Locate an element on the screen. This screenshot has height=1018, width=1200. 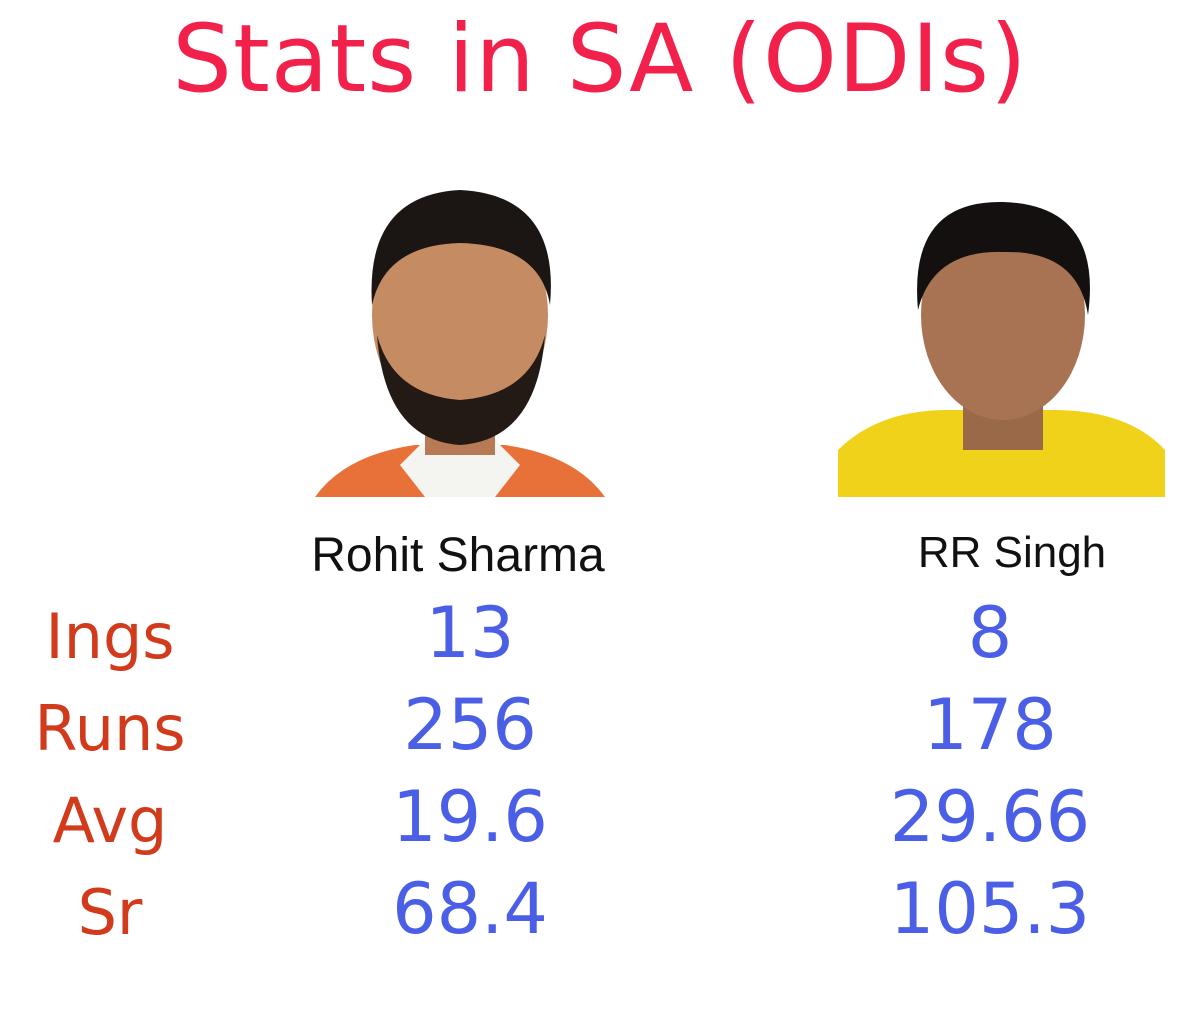
stat-value: 178 is located at coordinates (990, 725).